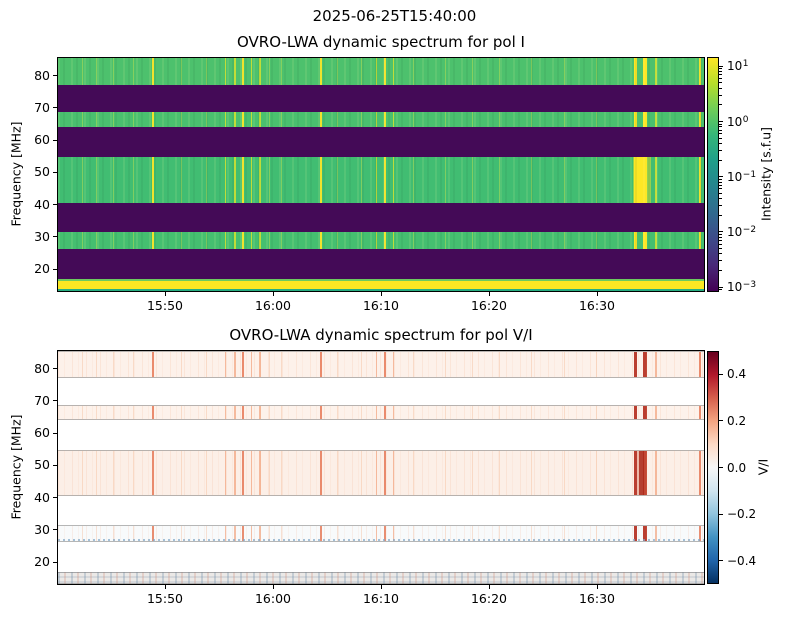 The width and height of the screenshot is (789, 617). Describe the element at coordinates (737, 467) in the screenshot. I see `colorbar-tick-label: 0.0` at that location.